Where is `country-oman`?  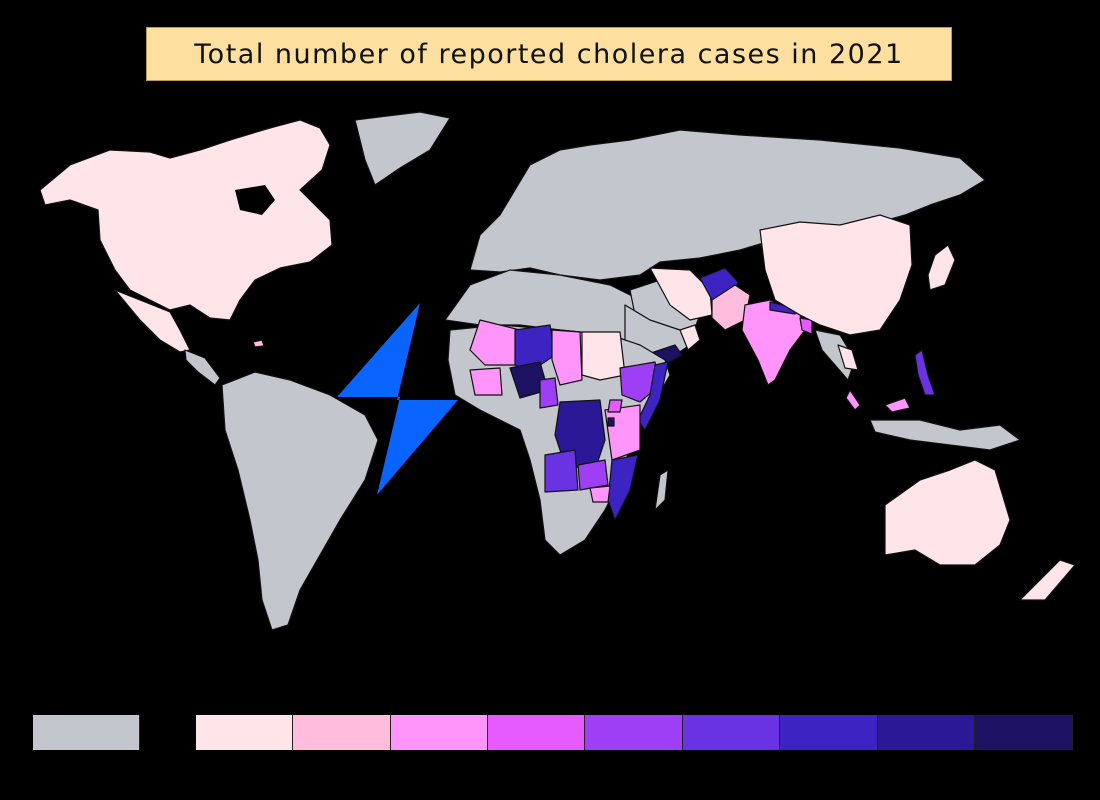 country-oman is located at coordinates (690, 337).